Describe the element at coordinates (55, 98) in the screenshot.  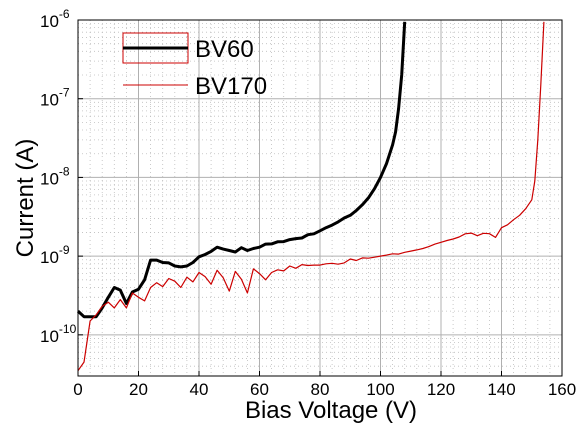
I see `y-tick-label: 10⁻⁷` at that location.